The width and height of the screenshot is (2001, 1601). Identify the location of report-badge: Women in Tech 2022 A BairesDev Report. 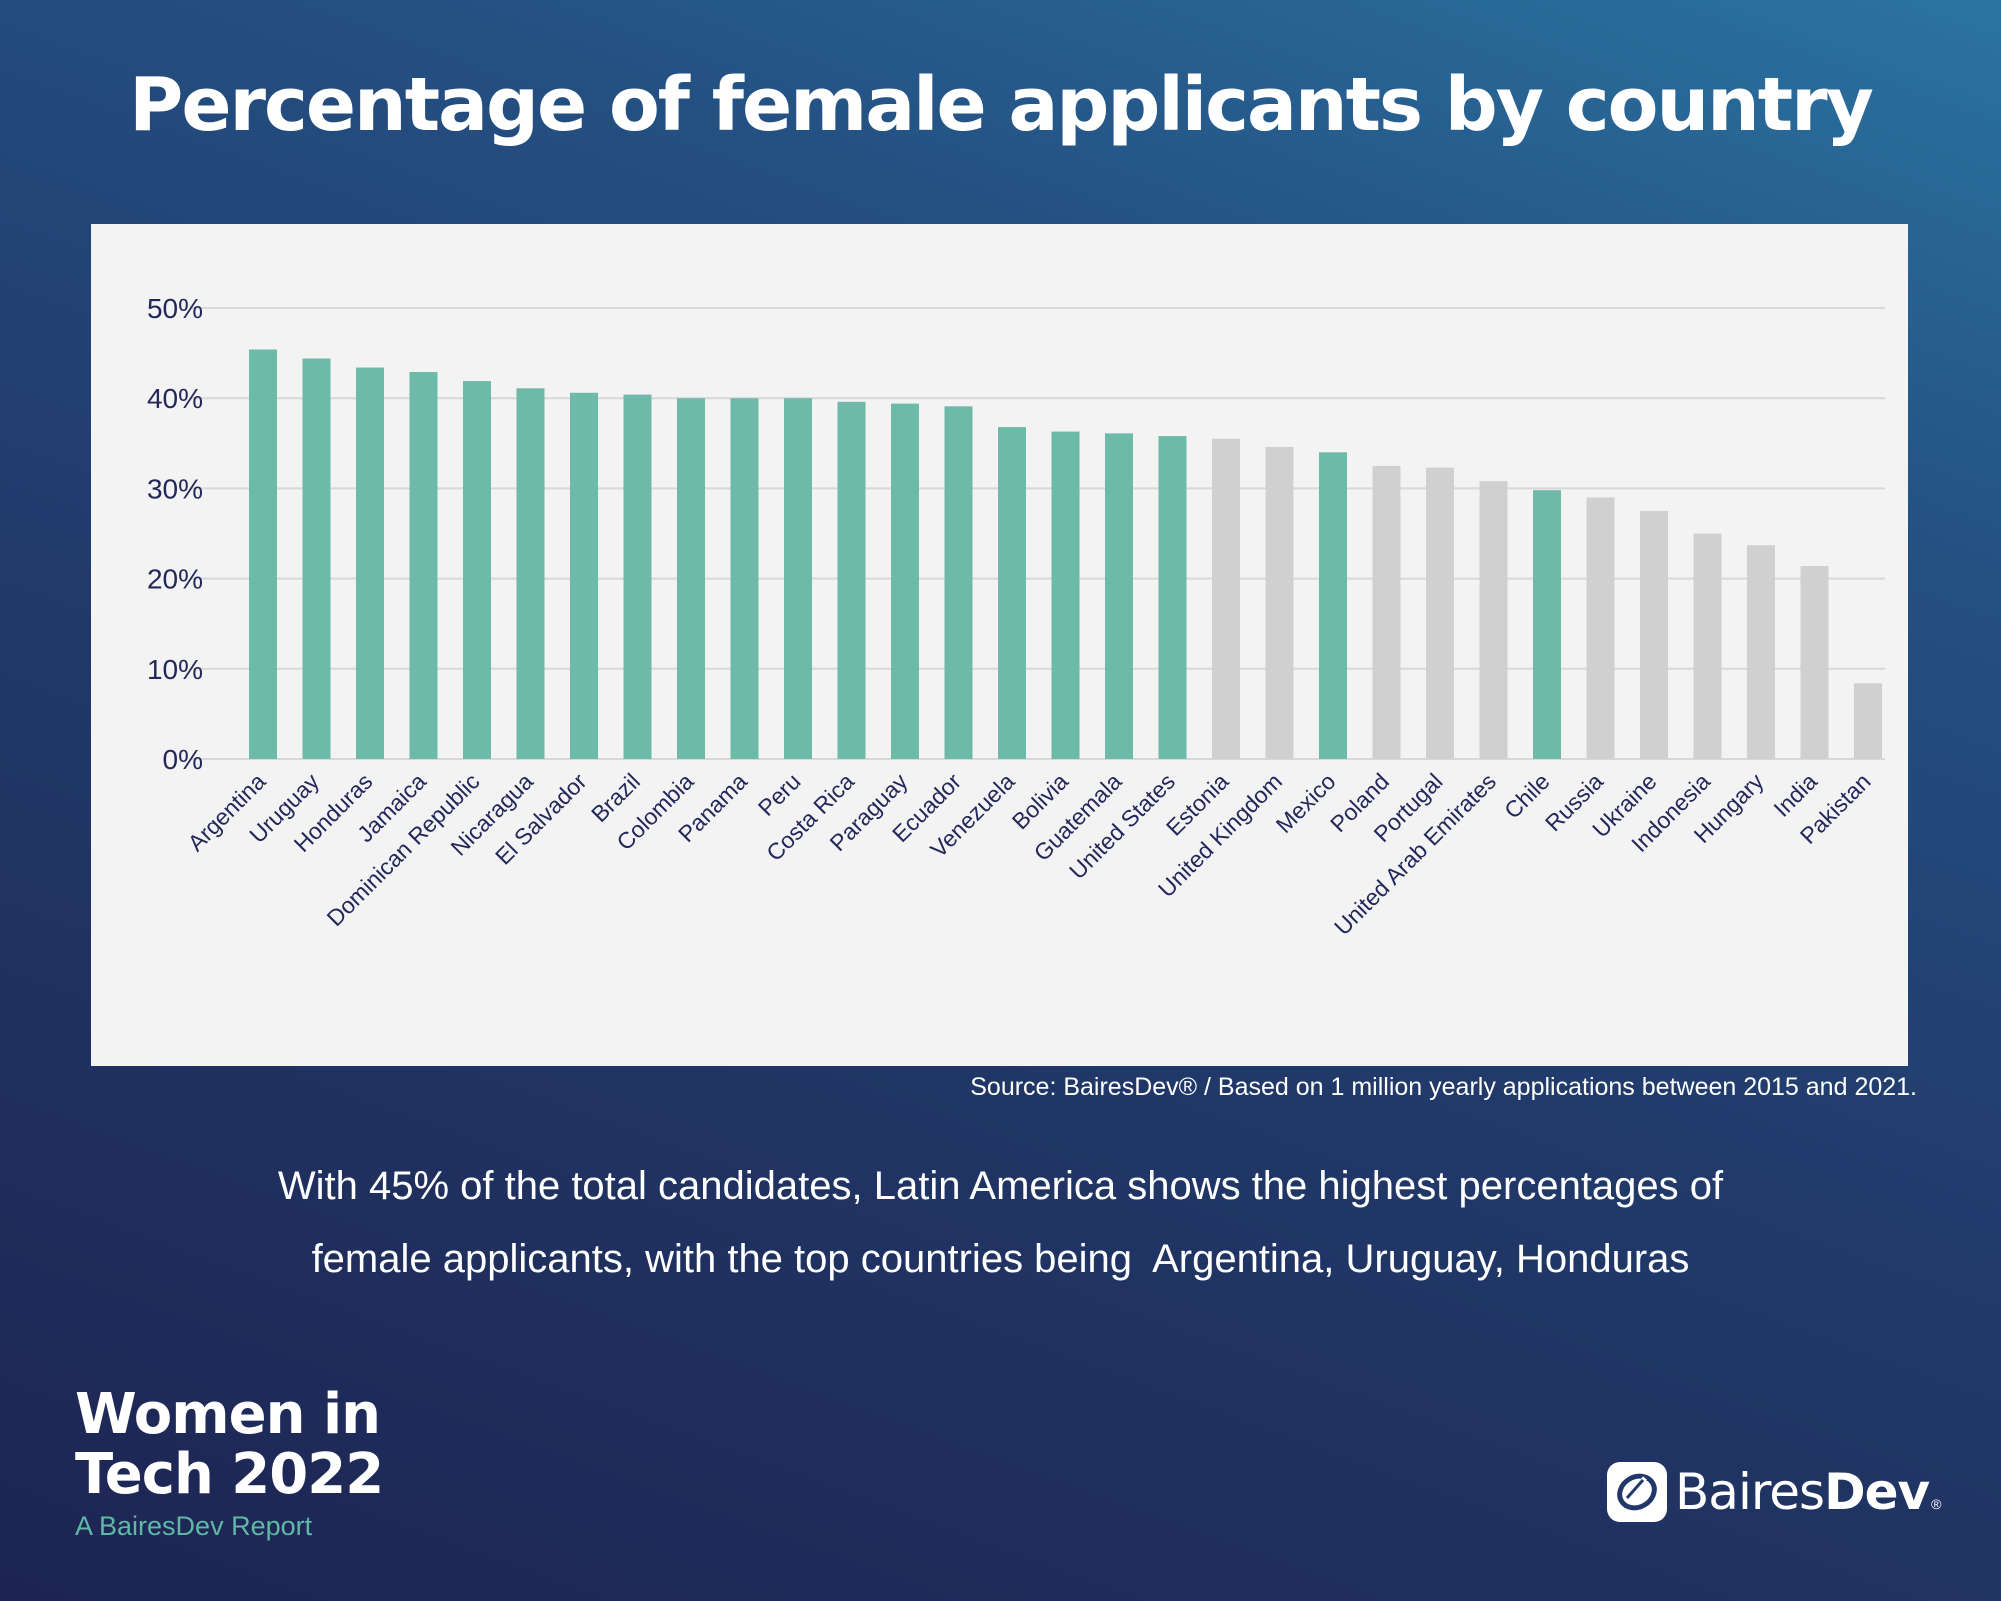
(229, 1462).